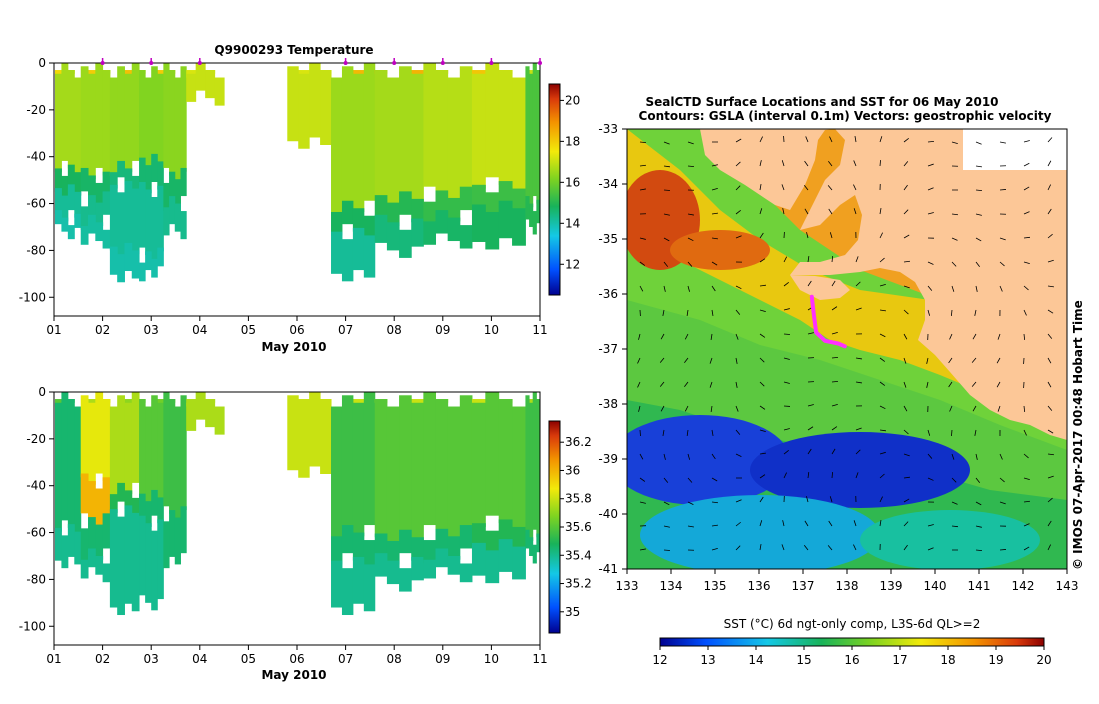 The height and width of the screenshot is (704, 1099). What do you see at coordinates (102, 659) in the screenshot?
I see `x-tick-label: 02` at bounding box center [102, 659].